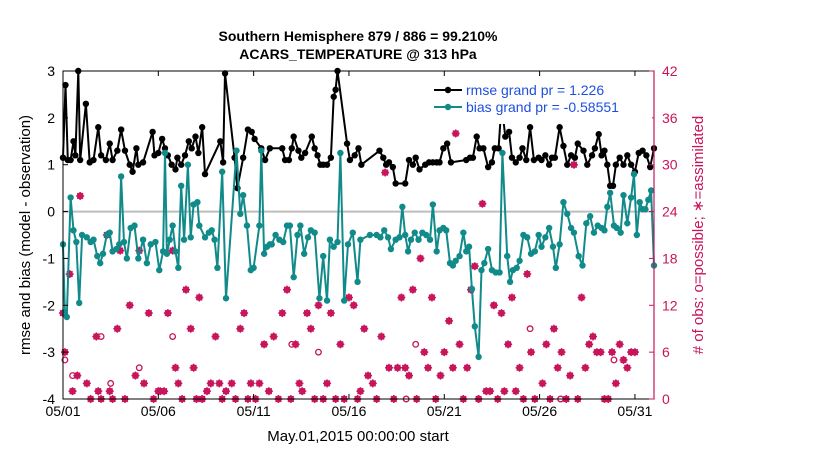  I want to click on y-axis-label-left: rmse and bias (model - observation), so click(25, 235).